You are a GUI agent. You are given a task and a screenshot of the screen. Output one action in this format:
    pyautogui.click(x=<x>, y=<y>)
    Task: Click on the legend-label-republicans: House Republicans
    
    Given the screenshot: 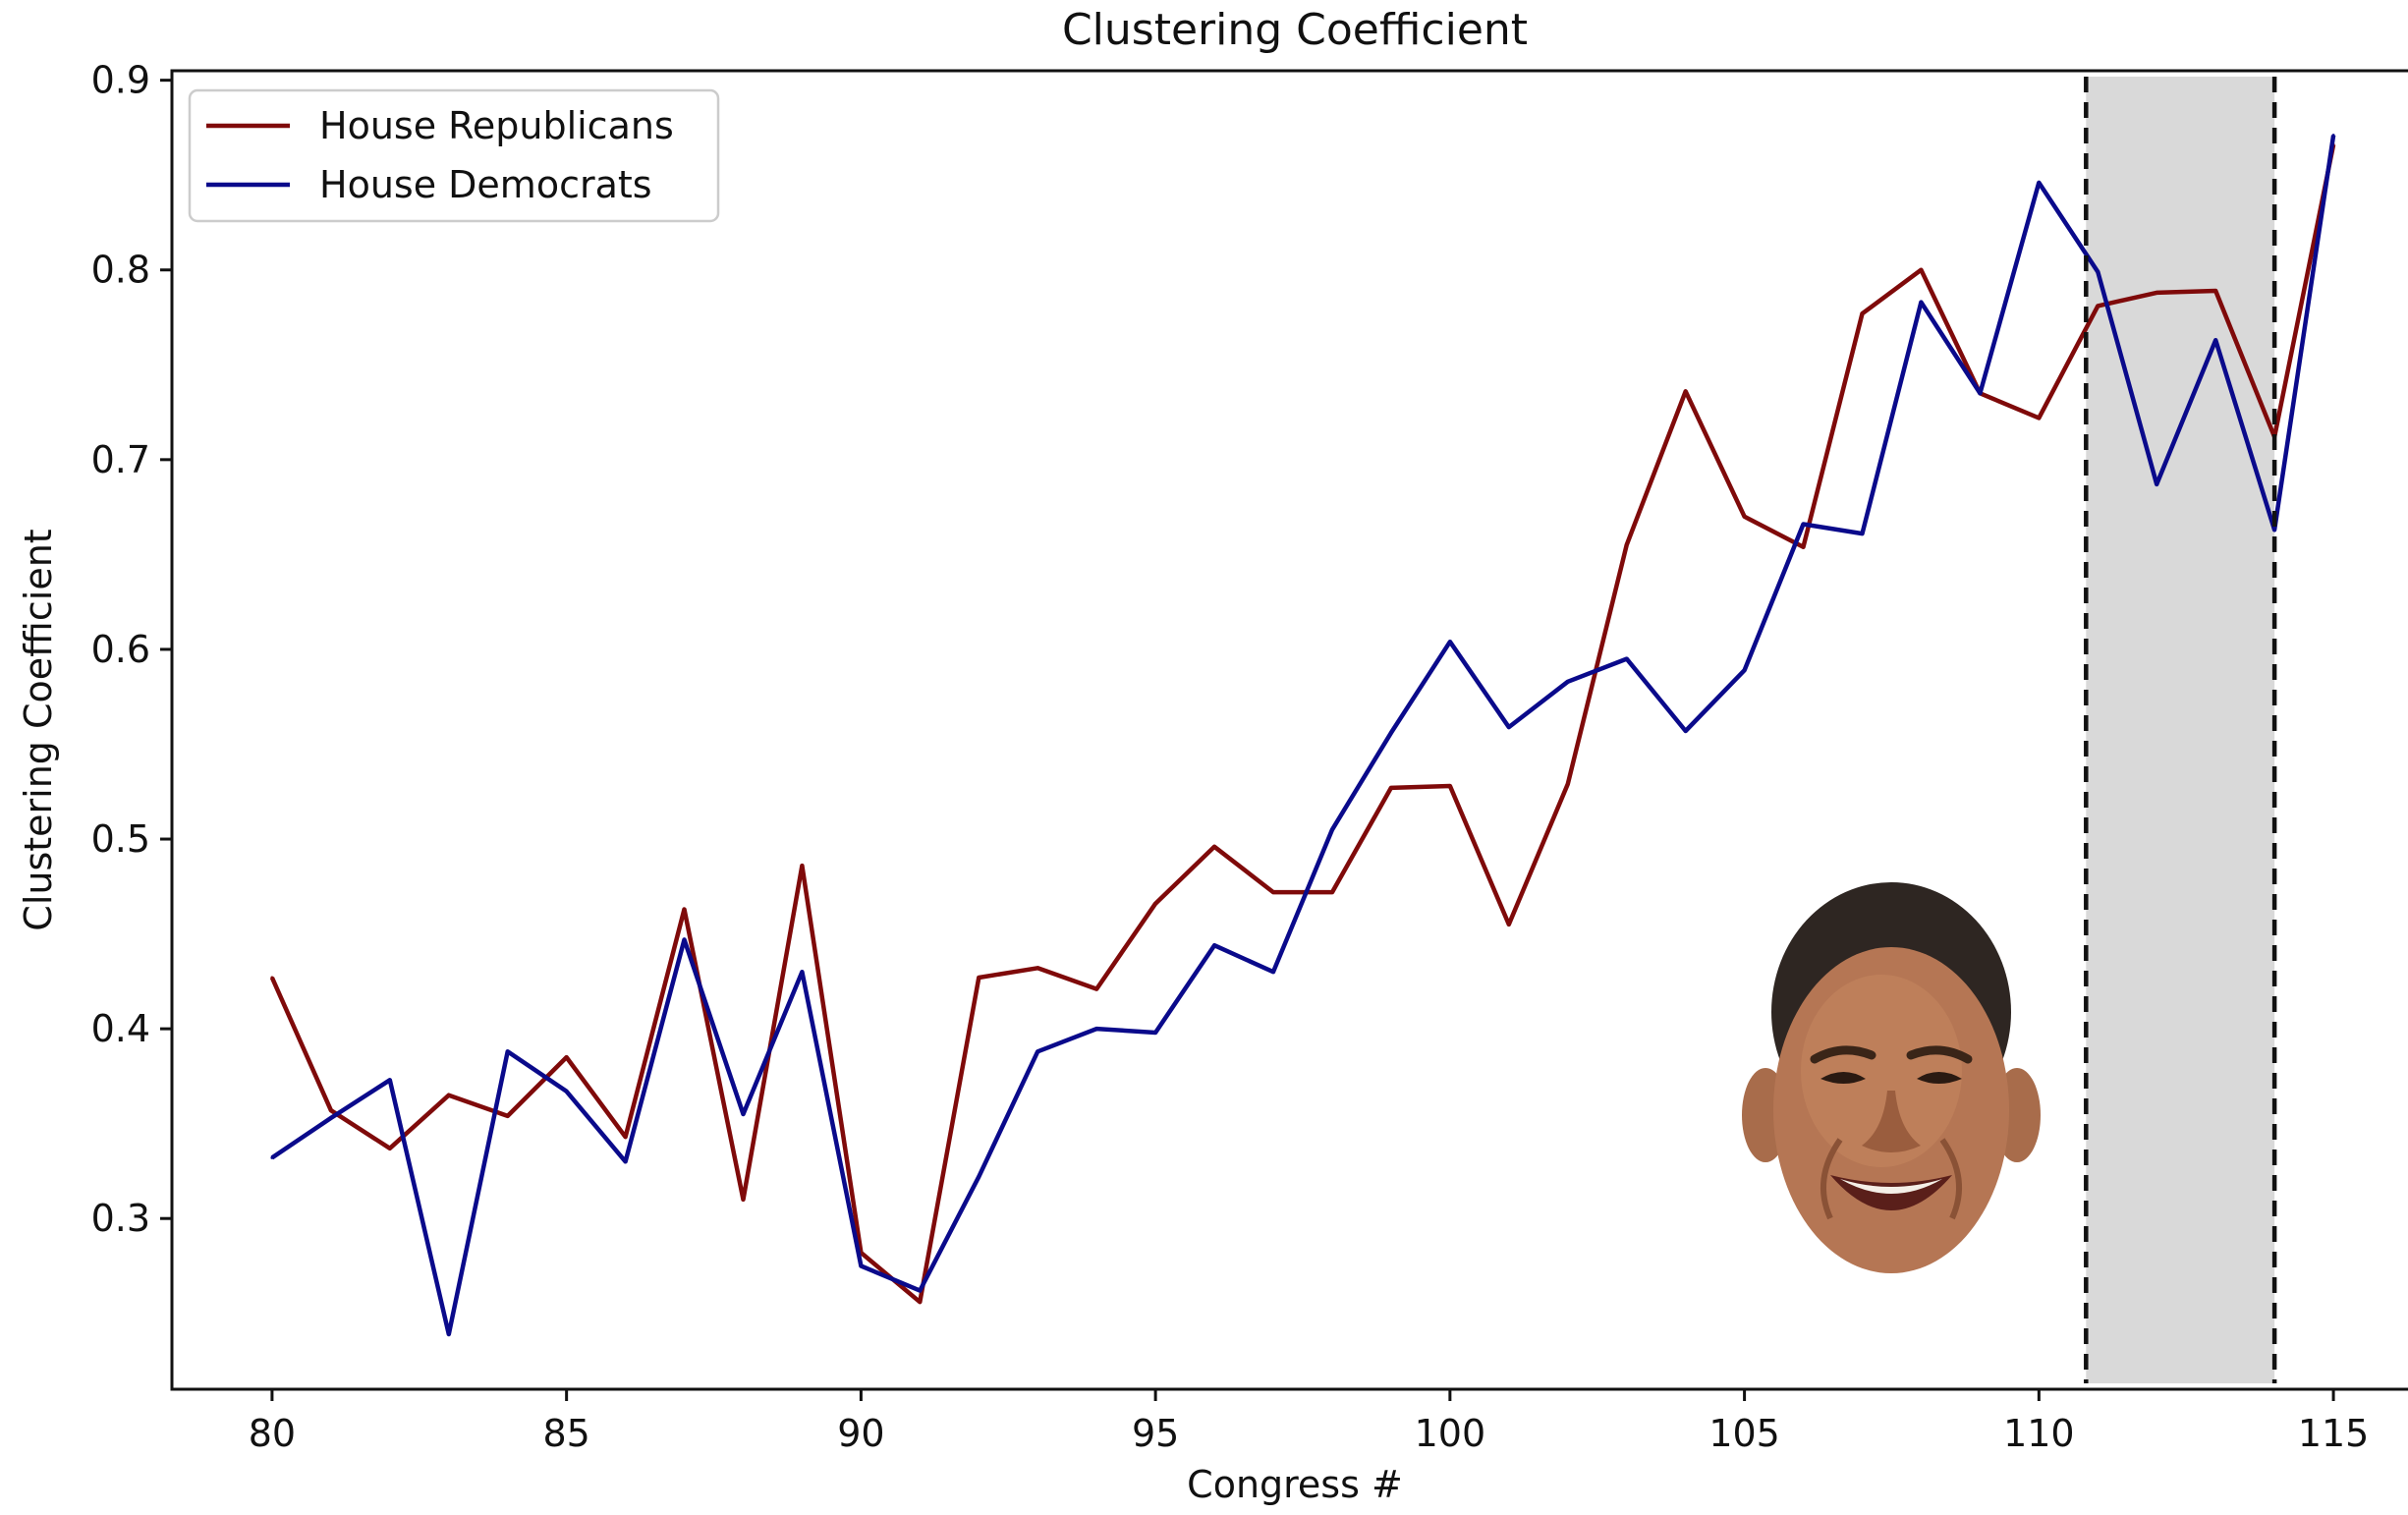 What is the action you would take?
    pyautogui.click(x=496, y=125)
    